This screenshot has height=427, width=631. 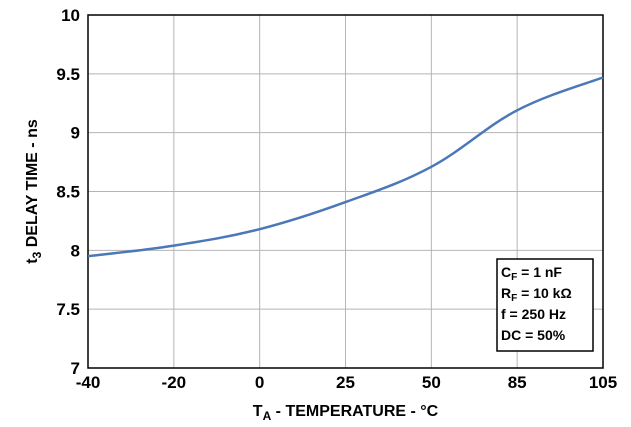 What do you see at coordinates (75, 133) in the screenshot?
I see `y-tick-label: 9` at bounding box center [75, 133].